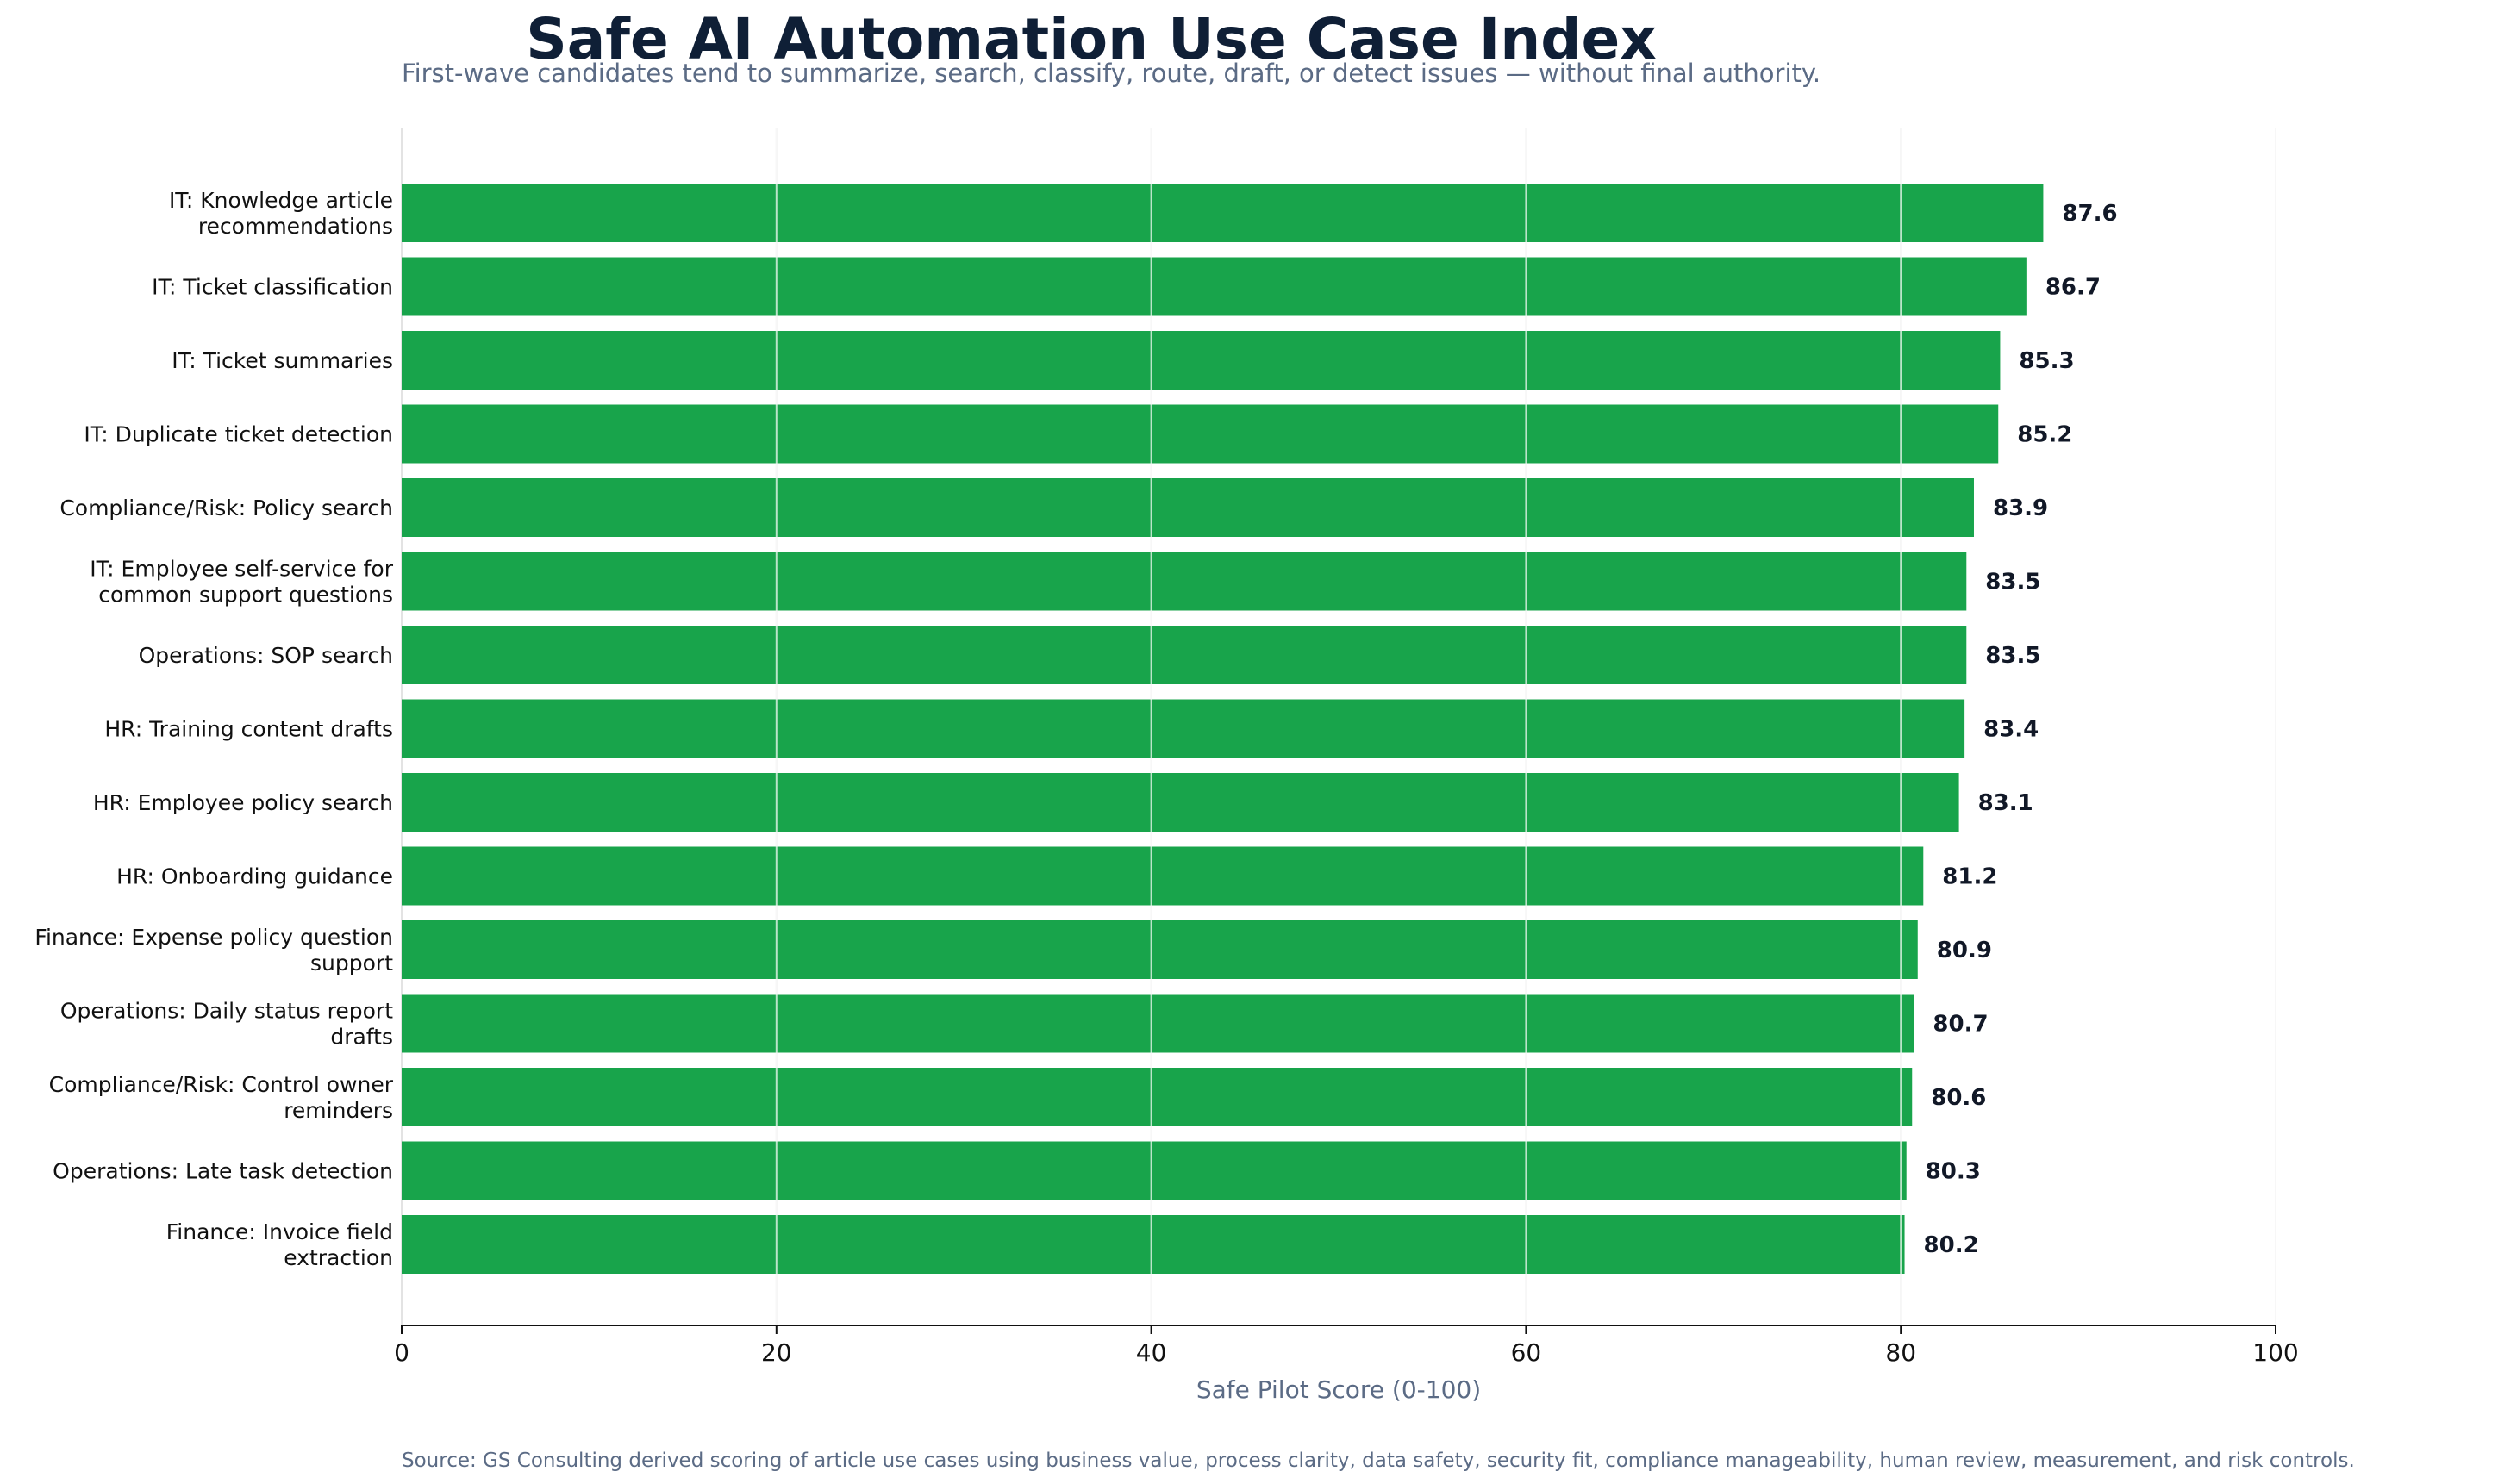  What do you see at coordinates (1952, 1245) in the screenshot?
I see `value-label-15: 80.2` at bounding box center [1952, 1245].